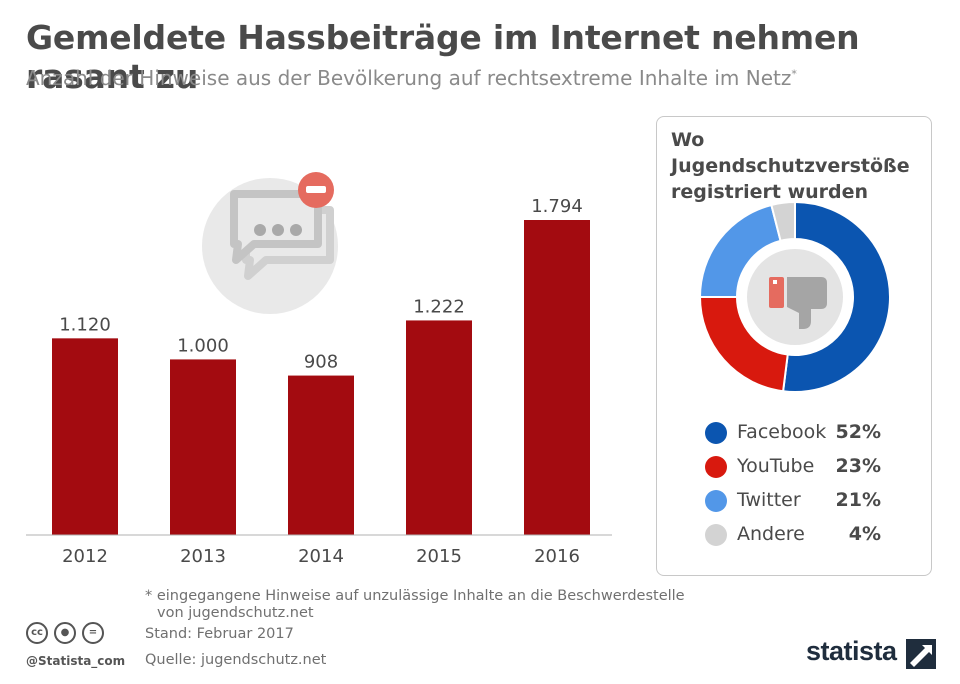 The image size is (960, 684). I want to click on legend-item-andere: Andere 4%, so click(795, 535).